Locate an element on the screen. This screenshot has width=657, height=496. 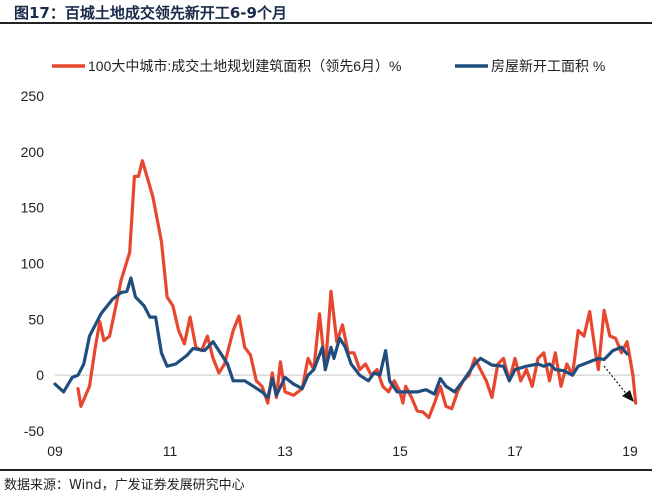
y-tick-label: -50 is located at coordinates (34, 431).